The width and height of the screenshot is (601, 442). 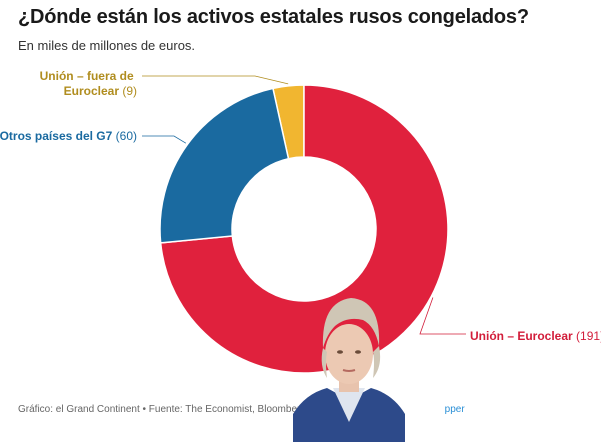 I want to click on label-g7: Otros países del G7 (60), so click(x=68, y=136).